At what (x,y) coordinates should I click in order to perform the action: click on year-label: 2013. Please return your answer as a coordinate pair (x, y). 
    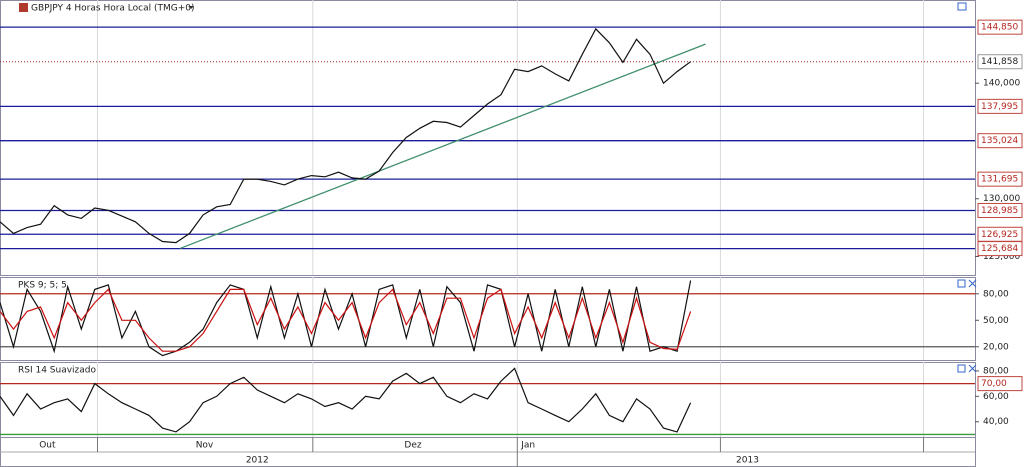
    Looking at the image, I should click on (747, 461).